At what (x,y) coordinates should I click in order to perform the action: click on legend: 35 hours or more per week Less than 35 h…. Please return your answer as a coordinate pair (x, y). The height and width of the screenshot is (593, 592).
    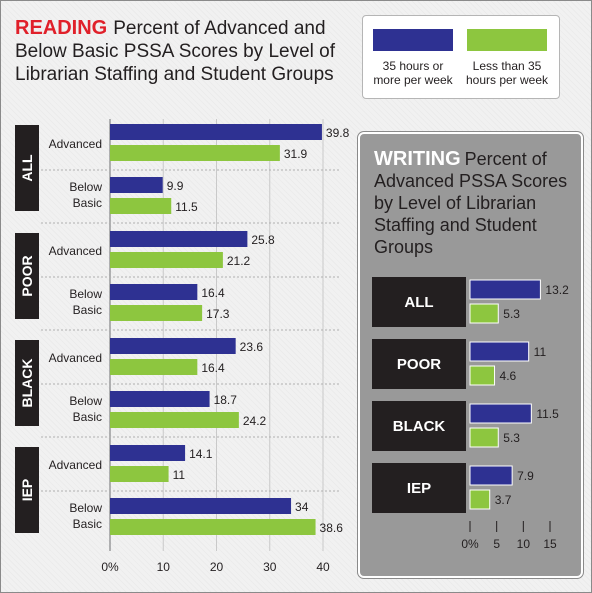
    Looking at the image, I should click on (461, 57).